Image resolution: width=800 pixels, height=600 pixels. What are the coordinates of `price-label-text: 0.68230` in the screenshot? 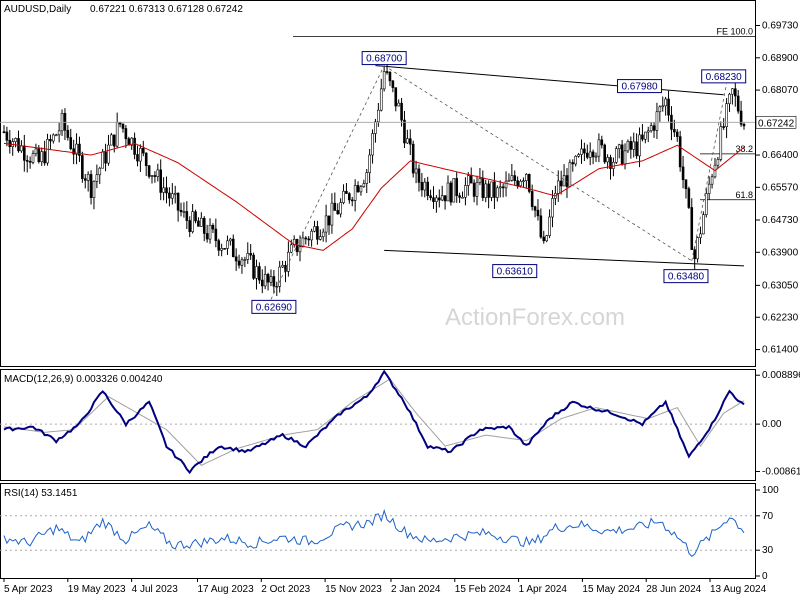 It's located at (724, 77).